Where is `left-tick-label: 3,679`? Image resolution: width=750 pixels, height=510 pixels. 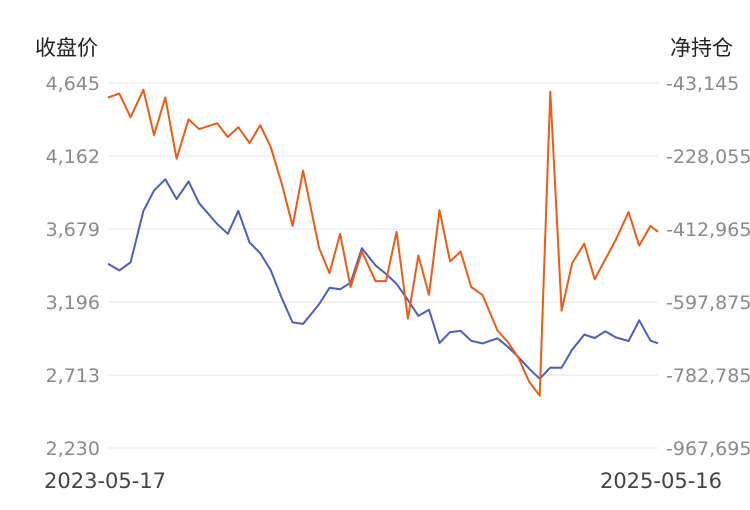
left-tick-label: 3,679 is located at coordinates (73, 230).